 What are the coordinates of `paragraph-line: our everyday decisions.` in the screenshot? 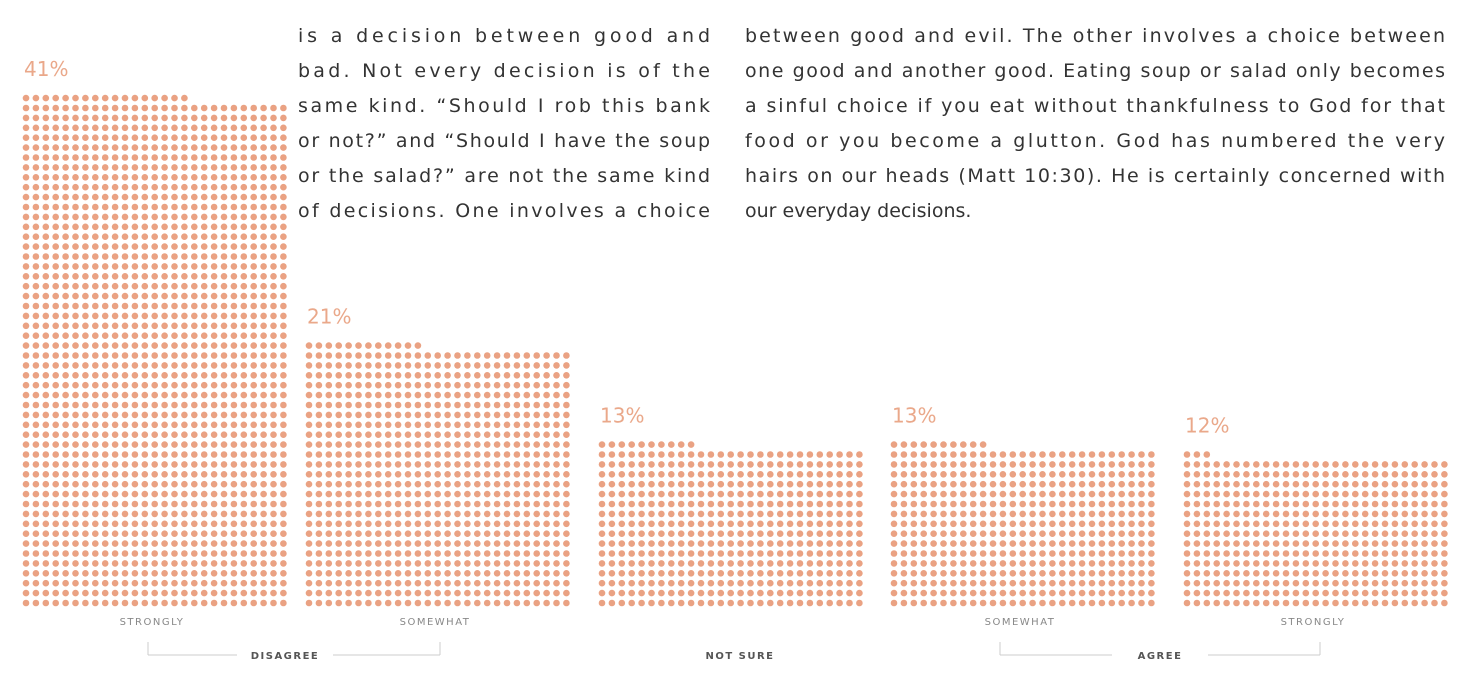 It's located at (858, 211).